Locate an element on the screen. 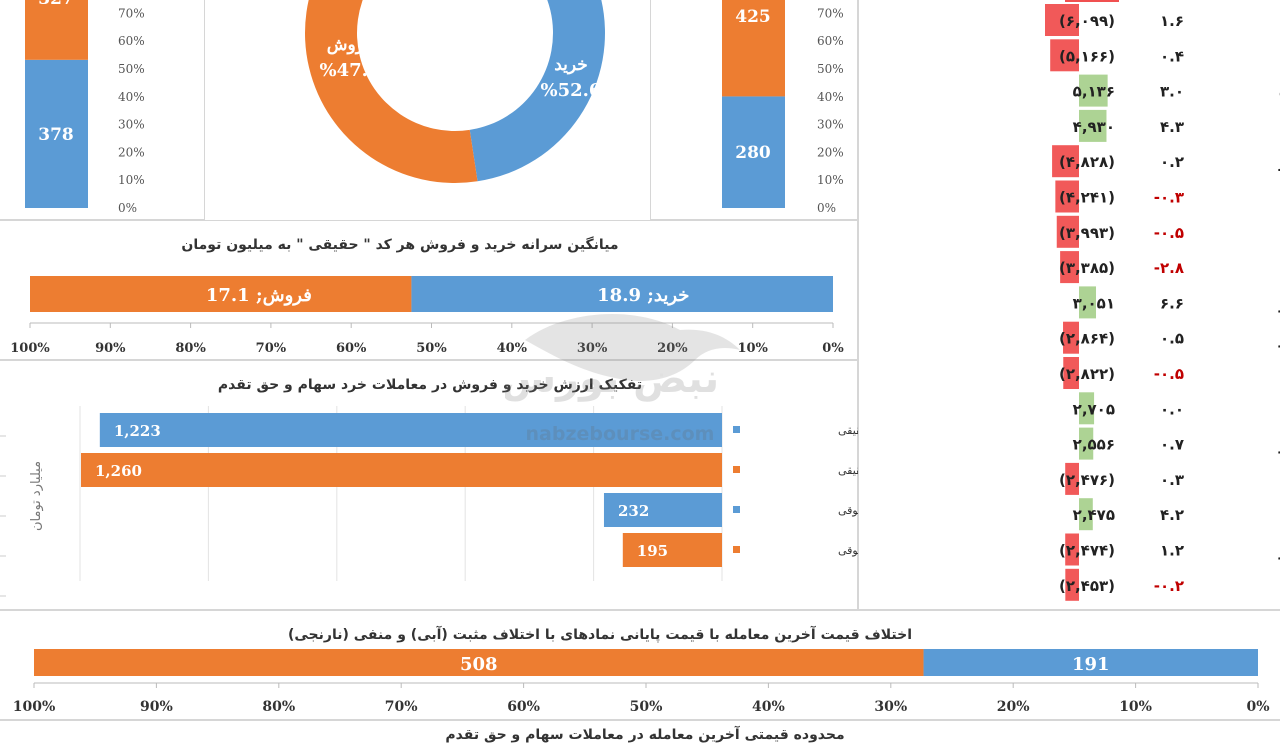  table-change: ۰.۰ is located at coordinates (1172, 409).